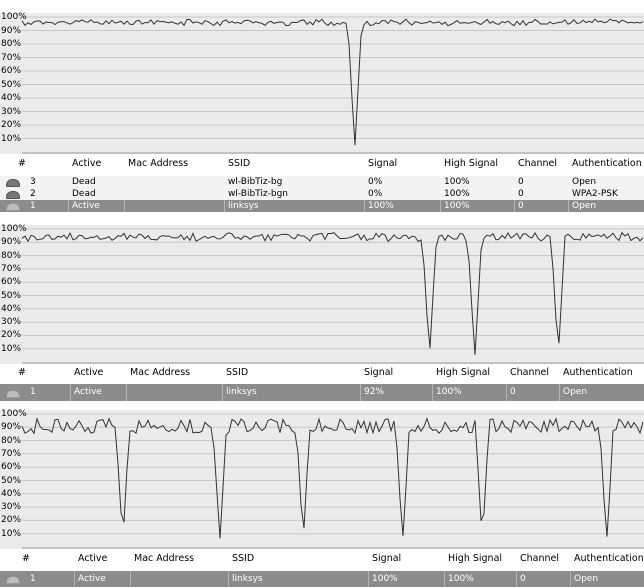  Describe the element at coordinates (14, 229) in the screenshot. I see `y-tick-label: 100%` at that location.